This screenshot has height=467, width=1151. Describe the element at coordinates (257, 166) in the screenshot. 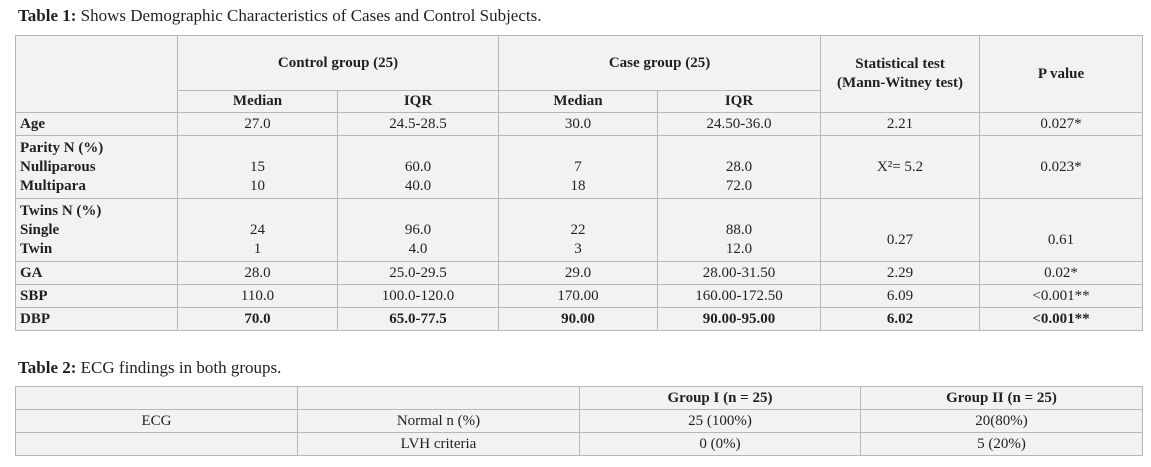

I see `parity-ctrl-median-1: 15` at that location.